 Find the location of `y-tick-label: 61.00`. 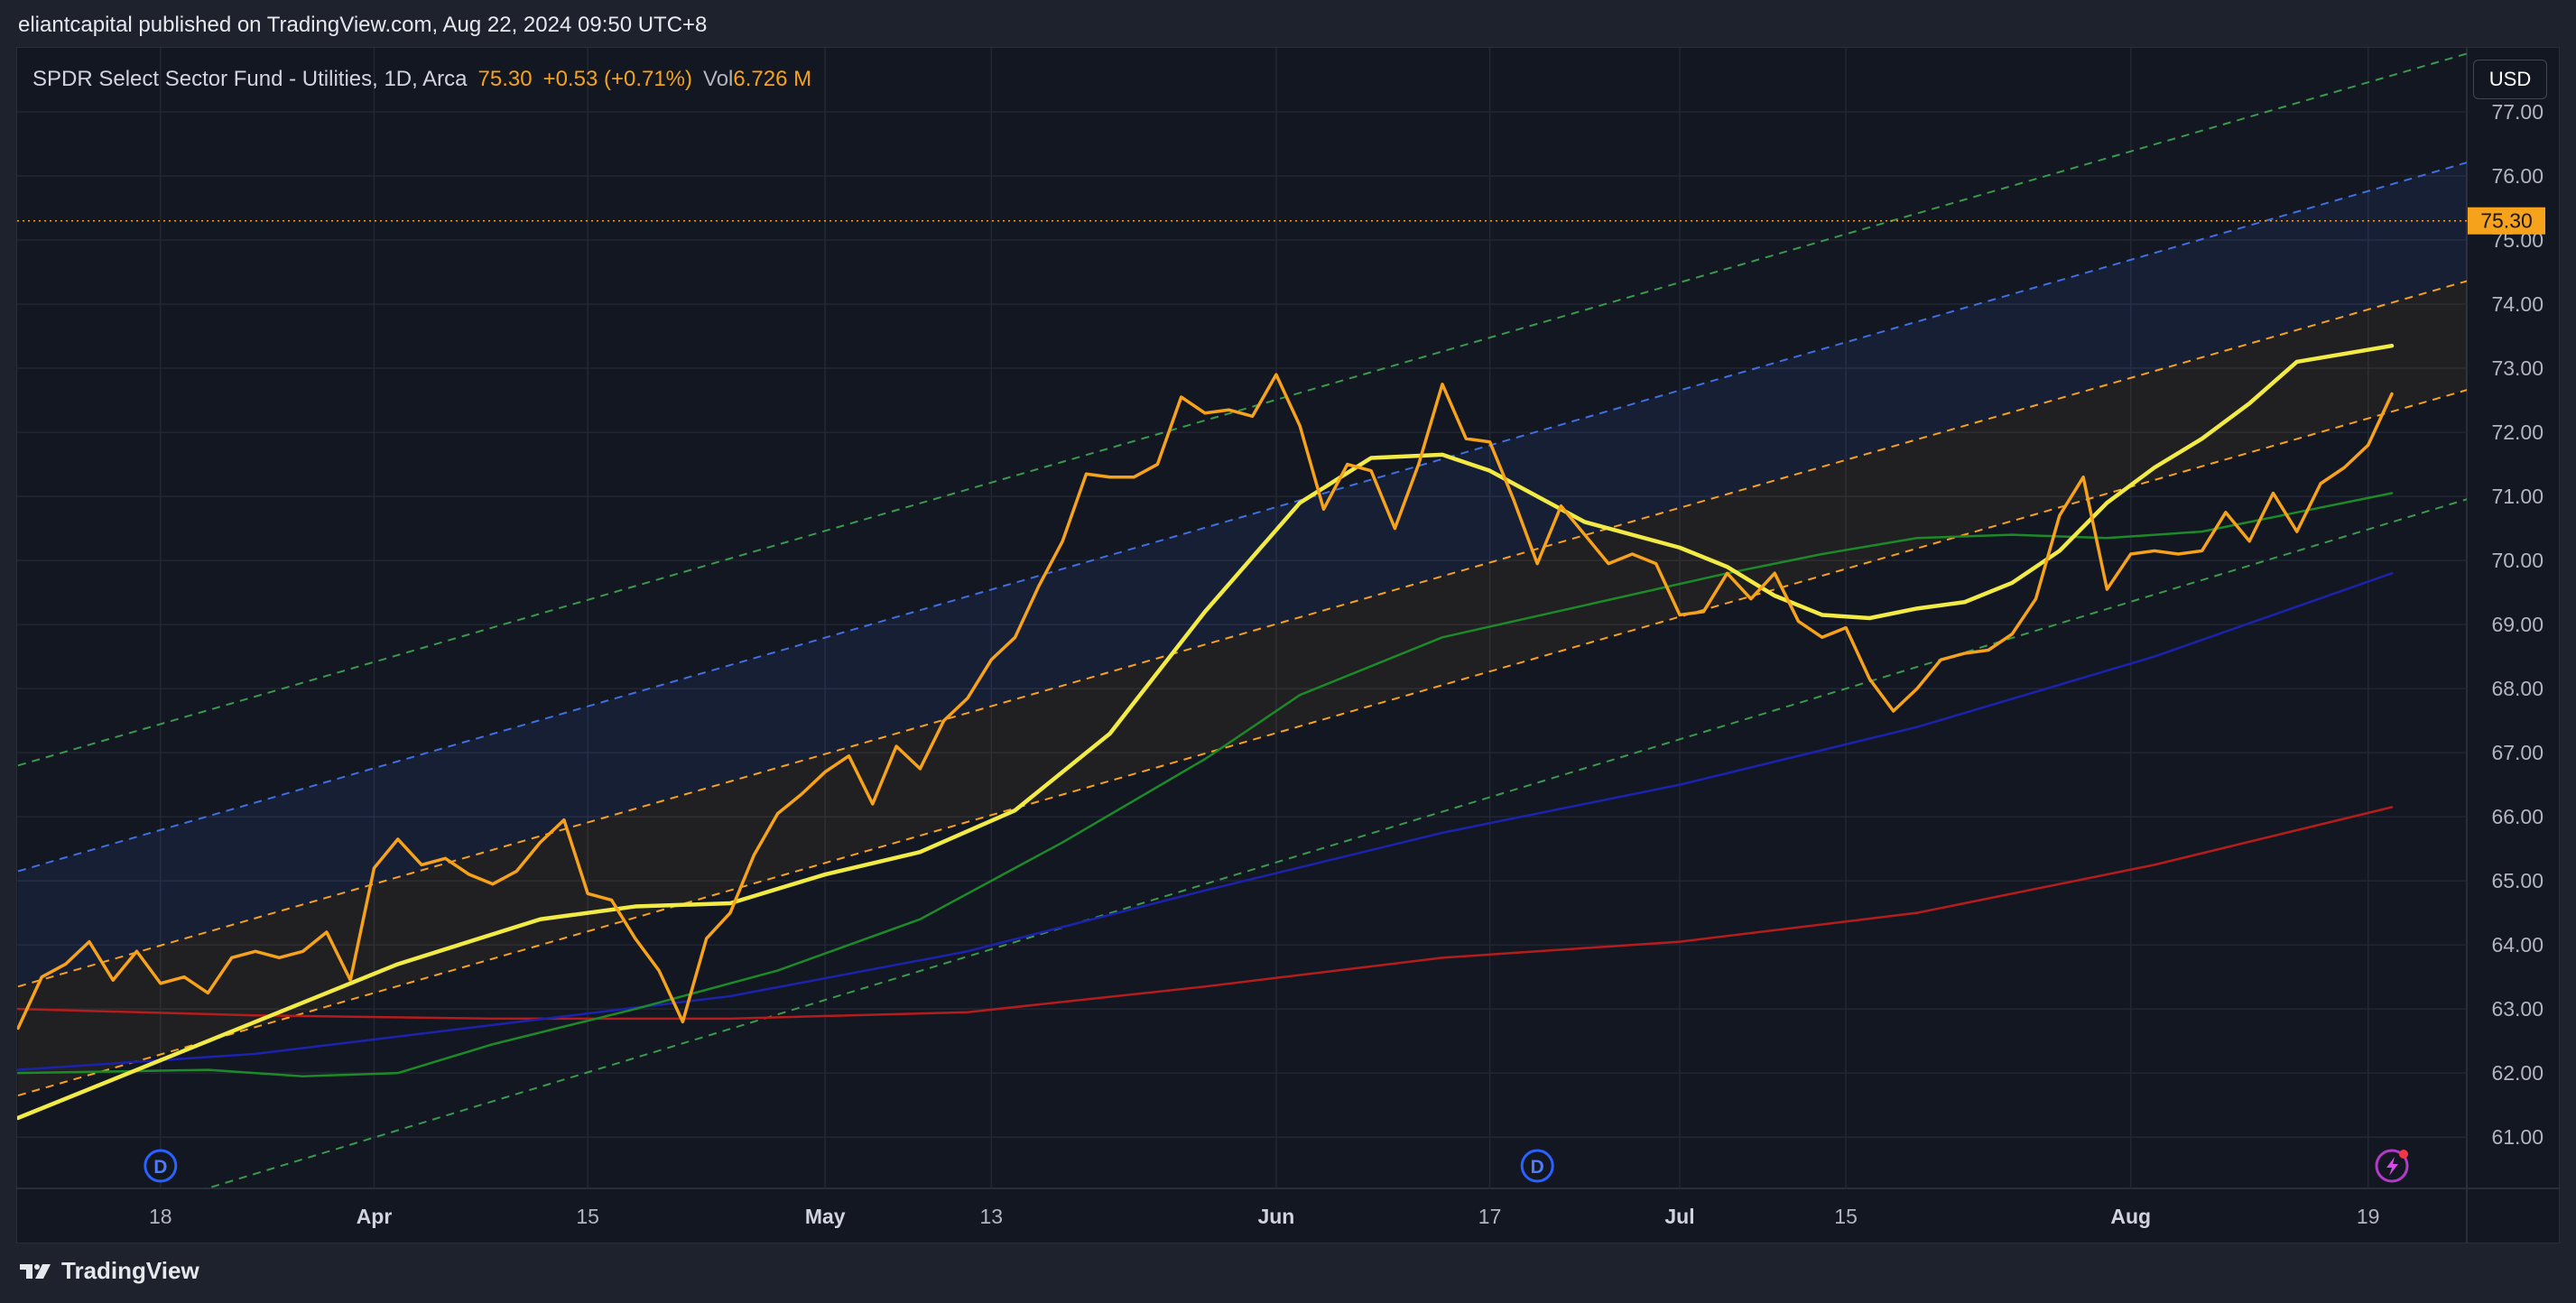

y-tick-label: 61.00 is located at coordinates (2517, 1137).